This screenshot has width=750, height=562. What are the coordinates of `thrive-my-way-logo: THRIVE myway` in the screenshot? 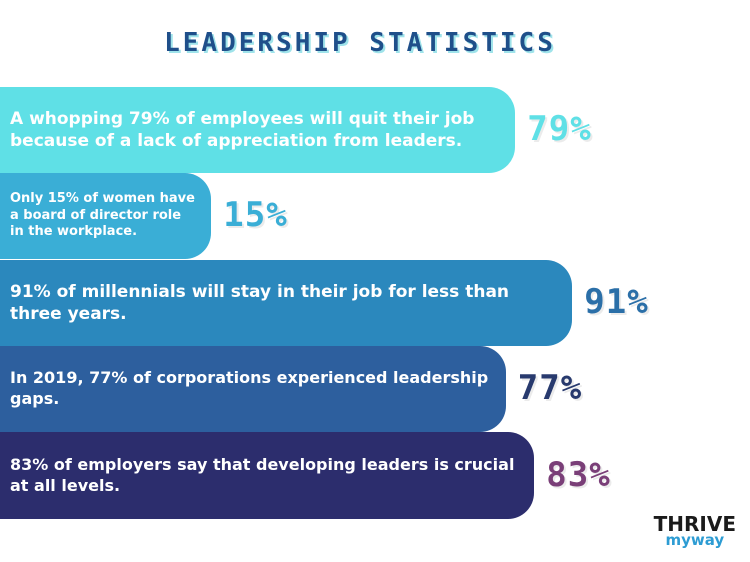 It's located at (695, 531).